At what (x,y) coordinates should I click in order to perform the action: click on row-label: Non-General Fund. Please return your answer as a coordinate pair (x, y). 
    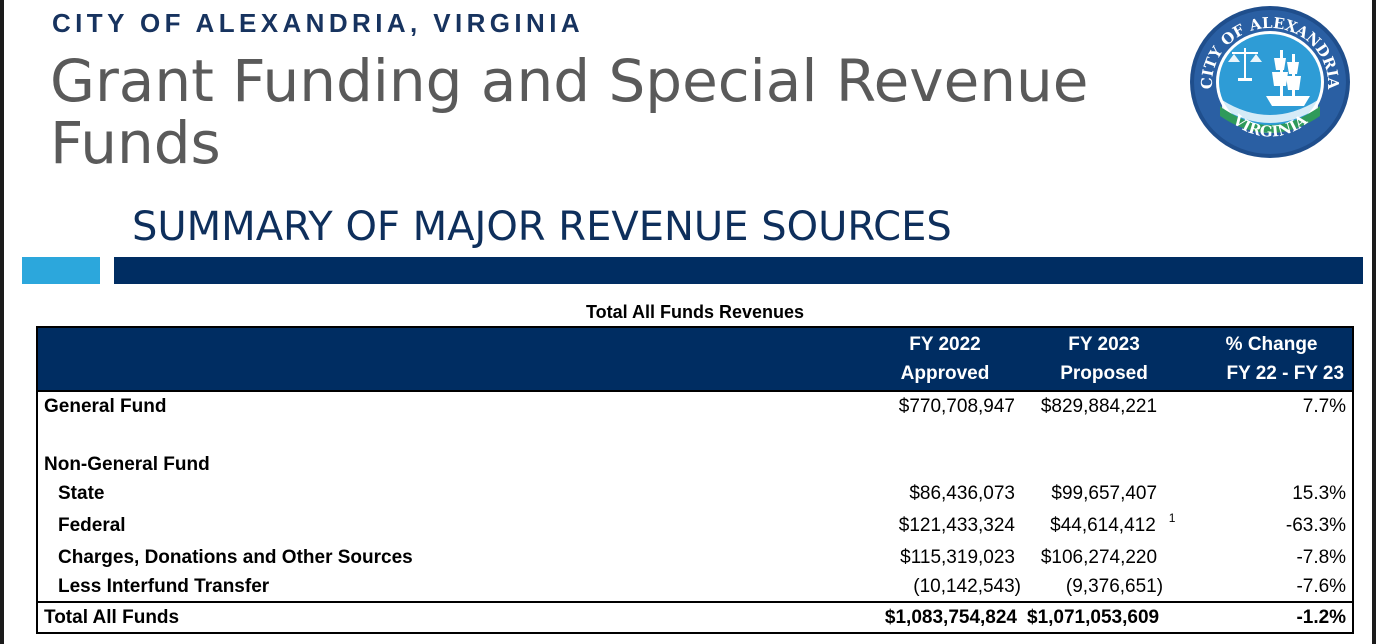
    Looking at the image, I should click on (127, 464).